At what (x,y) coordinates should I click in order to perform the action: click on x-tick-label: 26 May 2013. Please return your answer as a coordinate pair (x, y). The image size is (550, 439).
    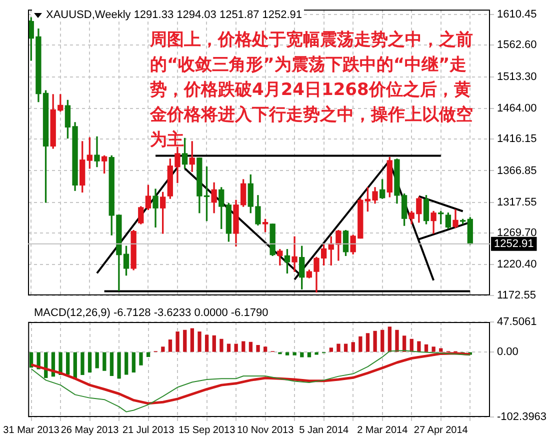
    Looking at the image, I should click on (90, 430).